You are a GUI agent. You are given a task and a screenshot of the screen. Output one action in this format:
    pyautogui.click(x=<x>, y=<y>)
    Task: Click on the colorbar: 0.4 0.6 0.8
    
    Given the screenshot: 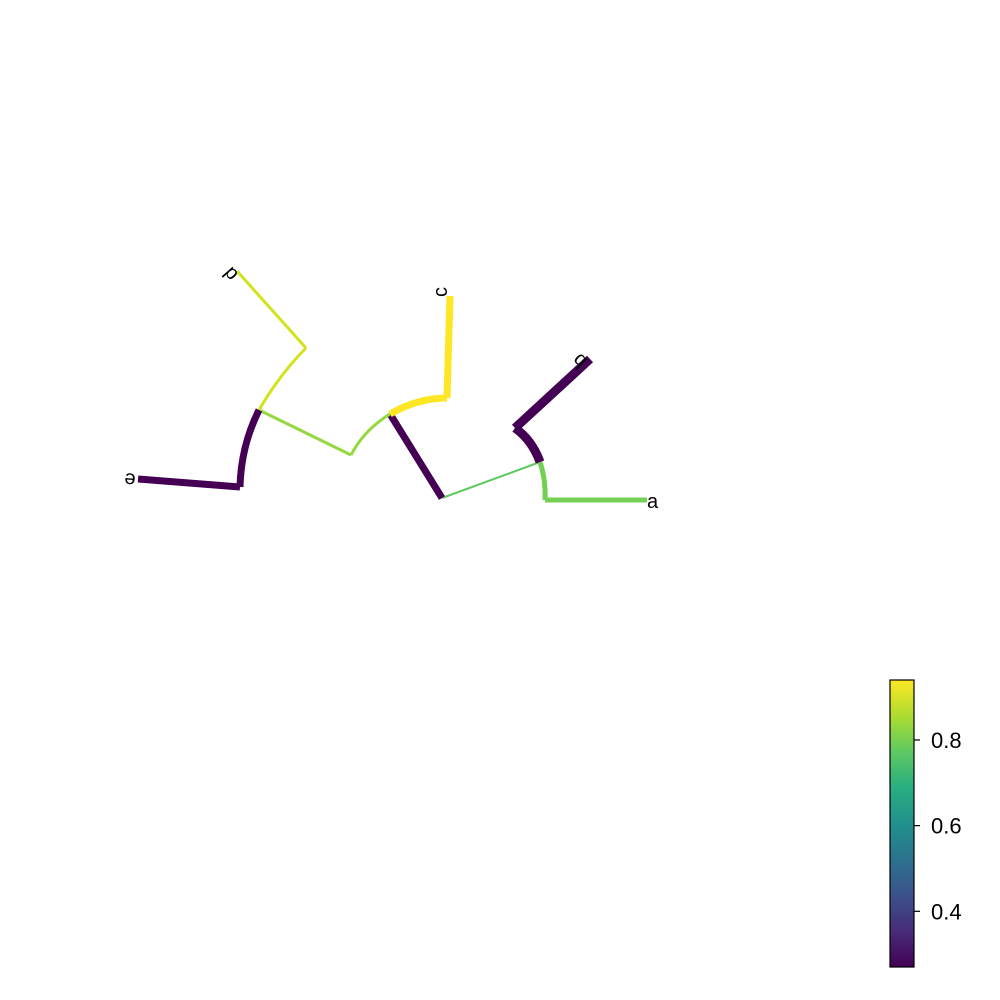 What is the action you would take?
    pyautogui.click(x=925, y=823)
    